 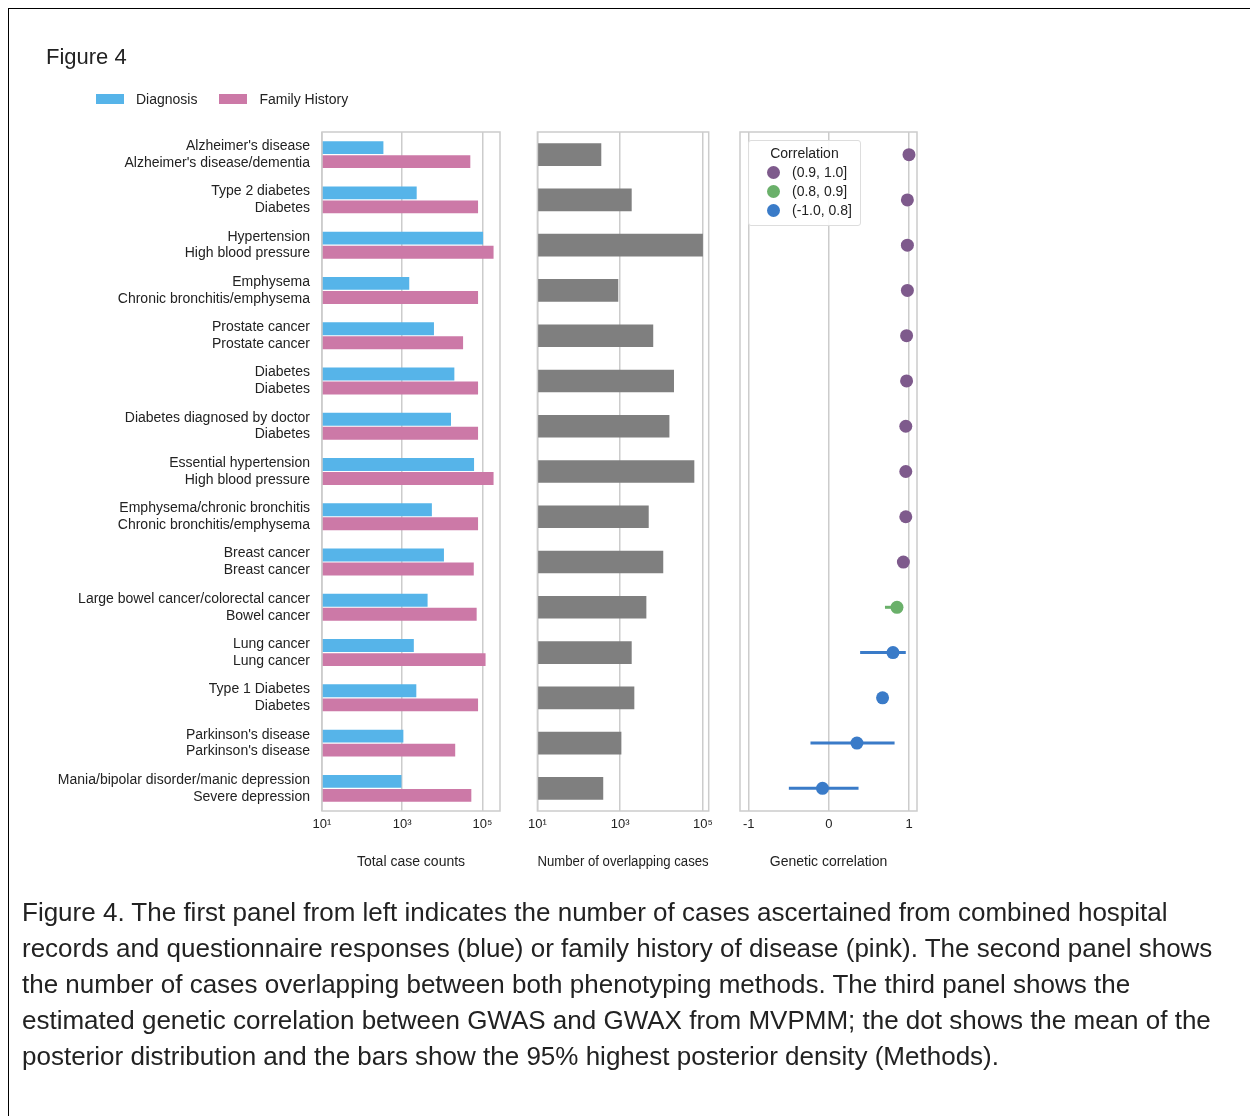 What do you see at coordinates (167, 99) in the screenshot?
I see `legend-label: Diagnosis` at bounding box center [167, 99].